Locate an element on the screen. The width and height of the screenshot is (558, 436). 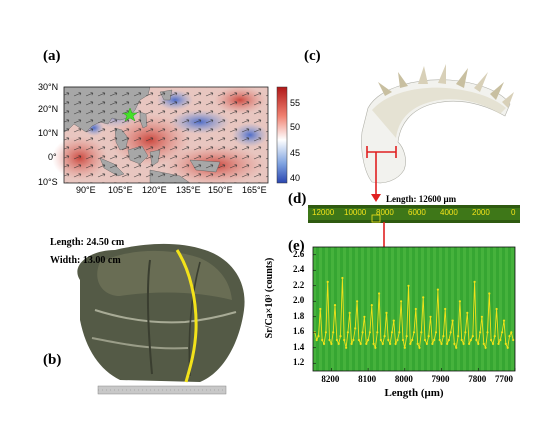
map-lat-label: 10°N is located at coordinates (48, 133).